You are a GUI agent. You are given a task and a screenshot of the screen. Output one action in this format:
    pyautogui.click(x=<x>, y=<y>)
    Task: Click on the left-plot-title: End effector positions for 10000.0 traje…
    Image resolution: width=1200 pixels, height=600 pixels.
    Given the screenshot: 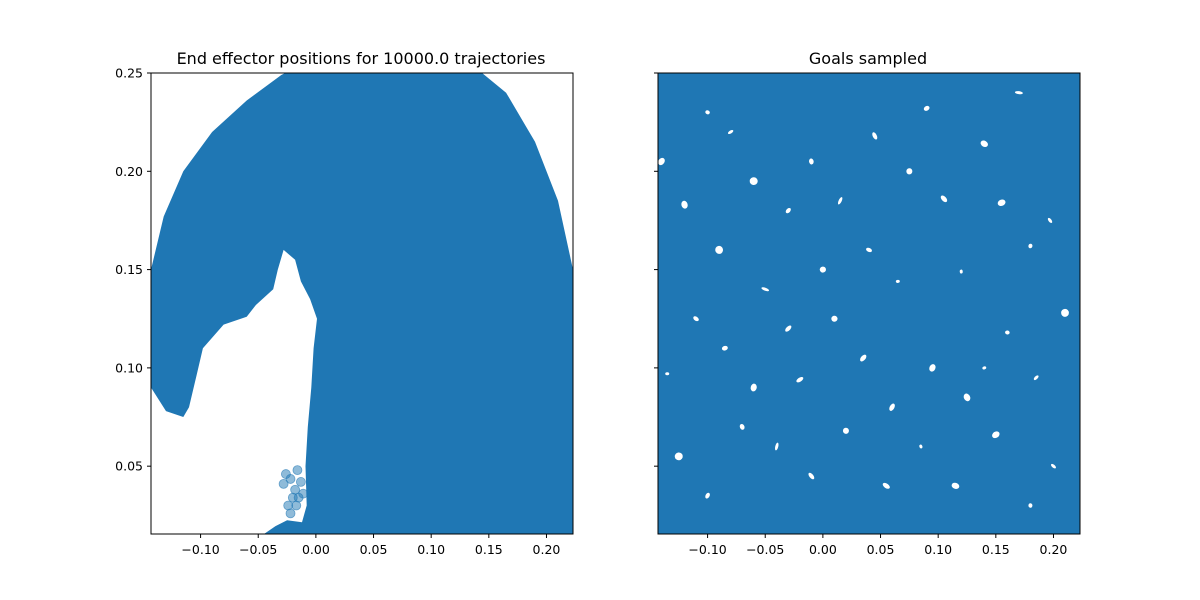 What is the action you would take?
    pyautogui.click(x=361, y=58)
    